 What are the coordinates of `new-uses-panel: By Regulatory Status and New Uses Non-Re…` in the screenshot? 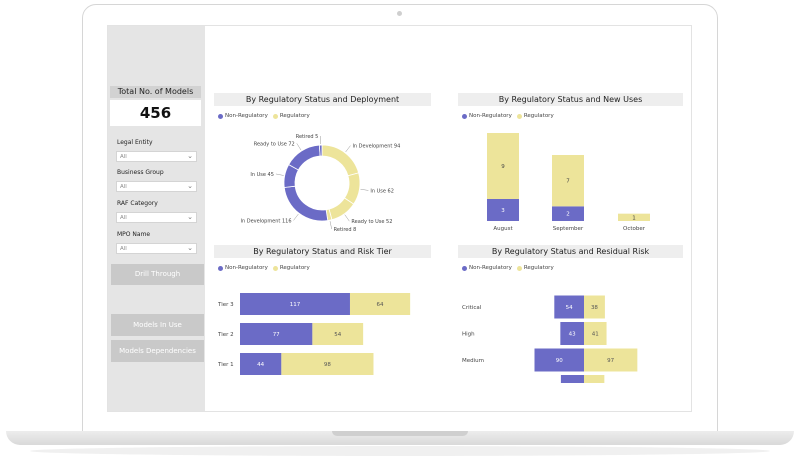 It's located at (570, 167).